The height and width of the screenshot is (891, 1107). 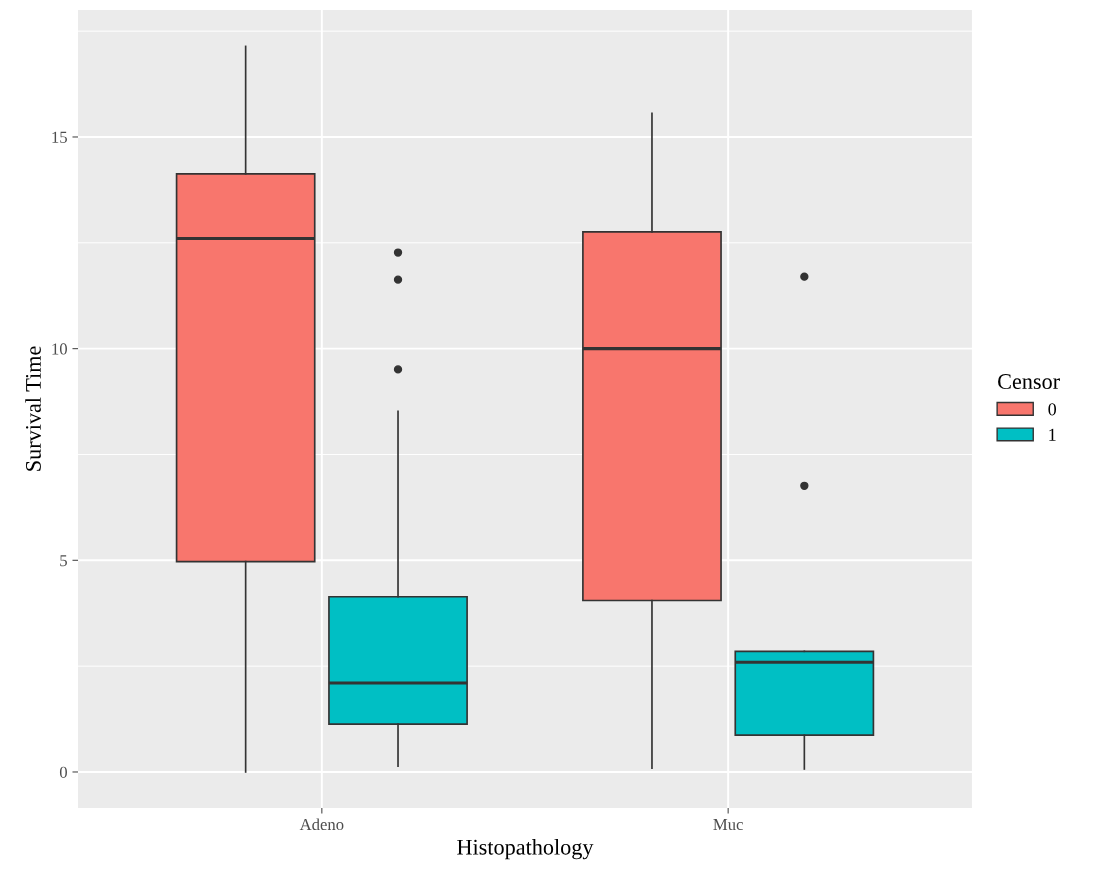 What do you see at coordinates (1052, 434) in the screenshot?
I see `legend-label: 1` at bounding box center [1052, 434].